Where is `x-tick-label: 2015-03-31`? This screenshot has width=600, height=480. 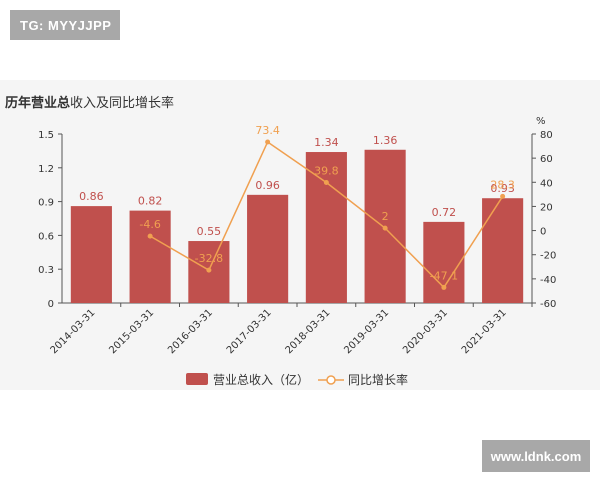 x-tick-label: 2015-03-31 is located at coordinates (131, 331).